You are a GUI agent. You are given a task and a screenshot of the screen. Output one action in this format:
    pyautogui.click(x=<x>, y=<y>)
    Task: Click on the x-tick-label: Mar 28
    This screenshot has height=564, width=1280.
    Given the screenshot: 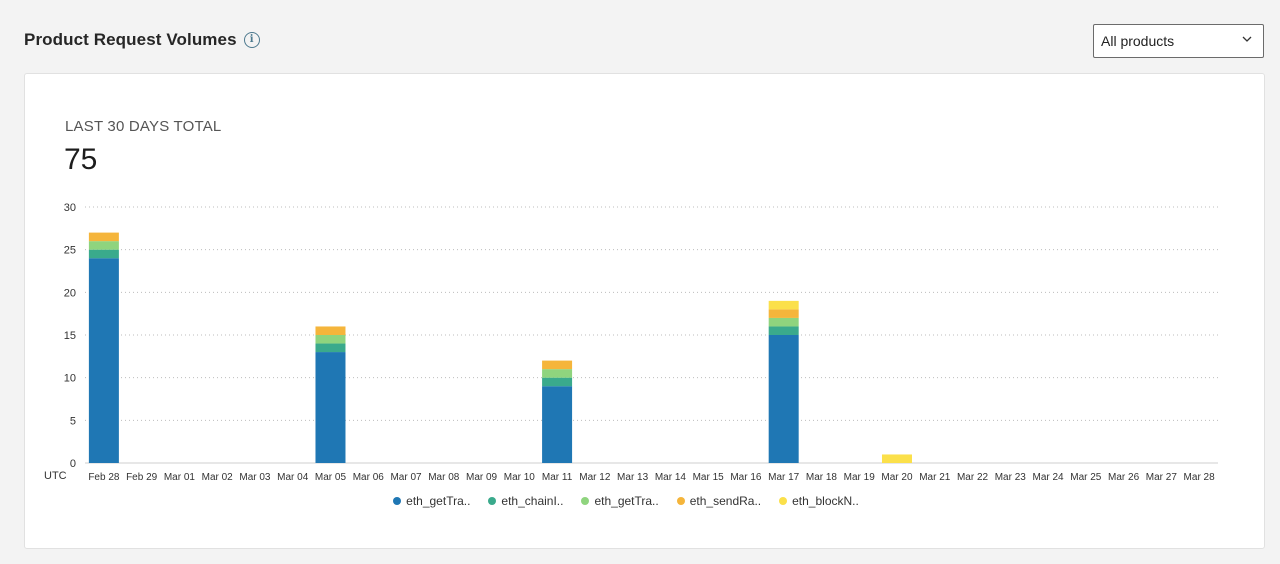 What is the action you would take?
    pyautogui.click(x=1200, y=477)
    